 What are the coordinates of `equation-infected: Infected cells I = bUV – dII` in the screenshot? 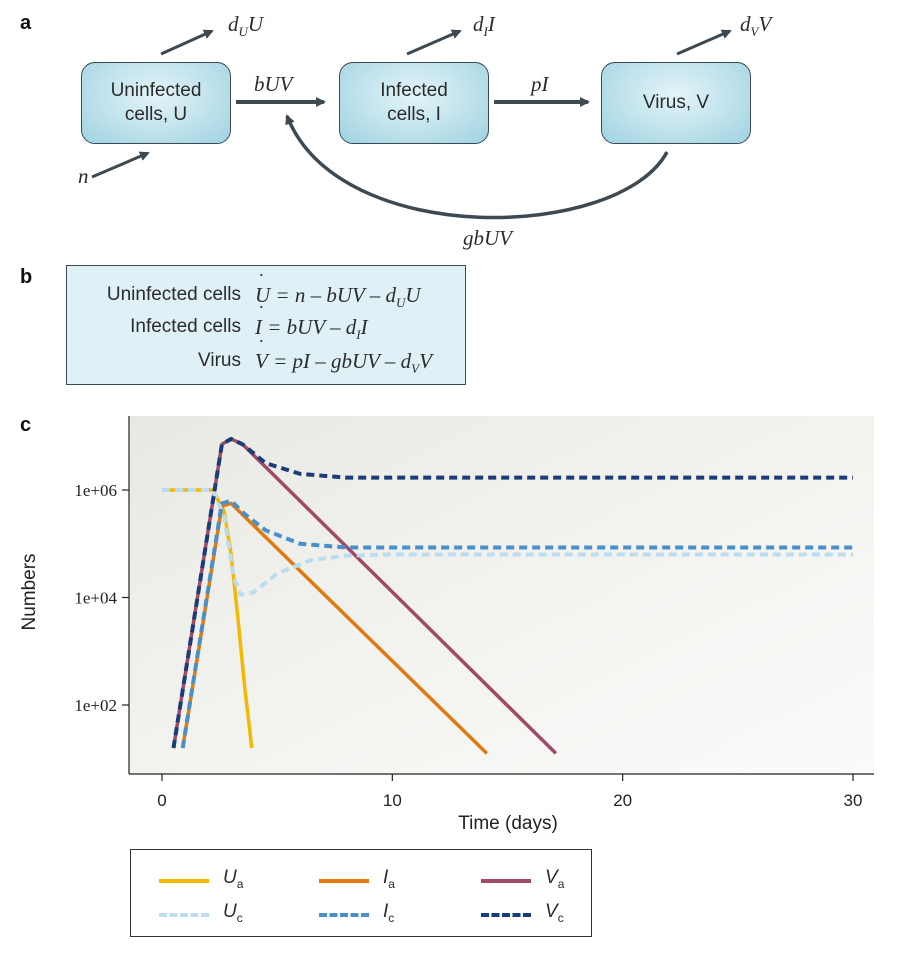 It's located at (267, 320).